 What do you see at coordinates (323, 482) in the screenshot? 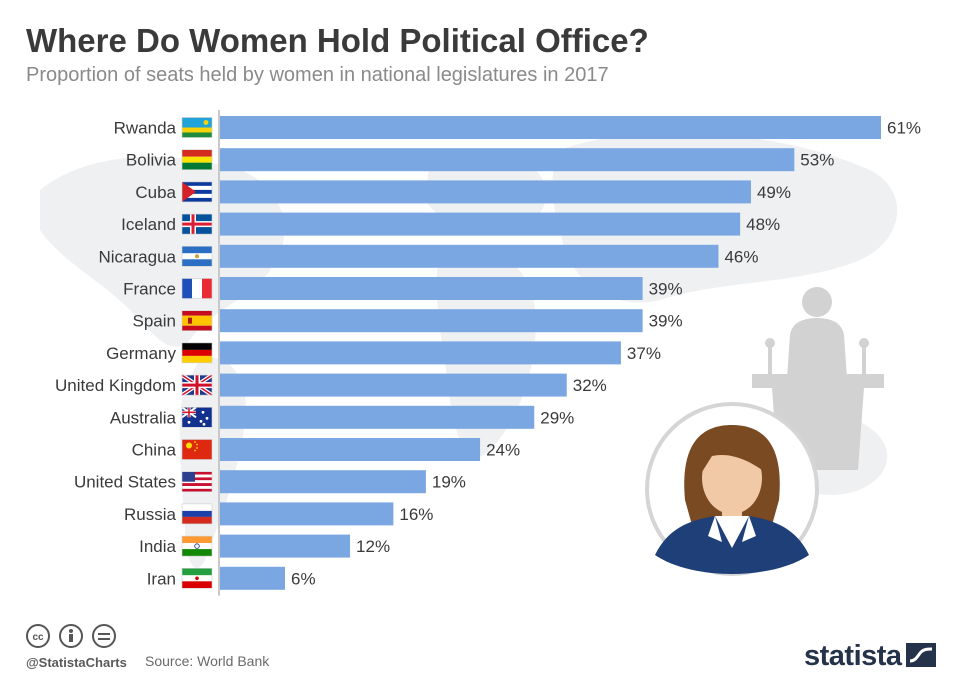
I see `bar-united-states` at bounding box center [323, 482].